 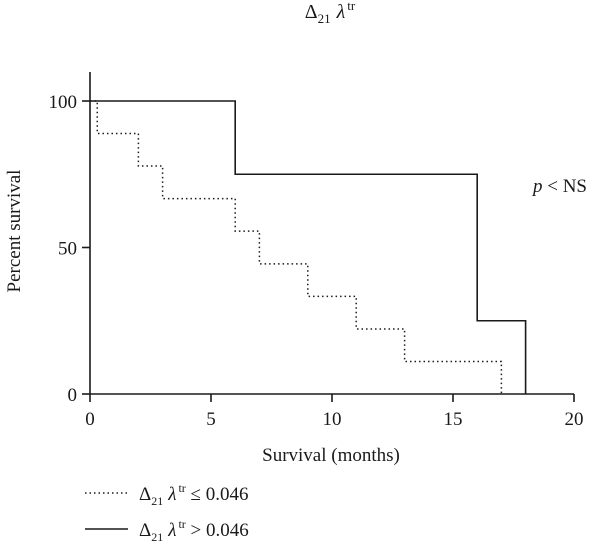 I want to click on legend-label-1: Δ21 λ tr ≤ 0.046, so click(x=193, y=494).